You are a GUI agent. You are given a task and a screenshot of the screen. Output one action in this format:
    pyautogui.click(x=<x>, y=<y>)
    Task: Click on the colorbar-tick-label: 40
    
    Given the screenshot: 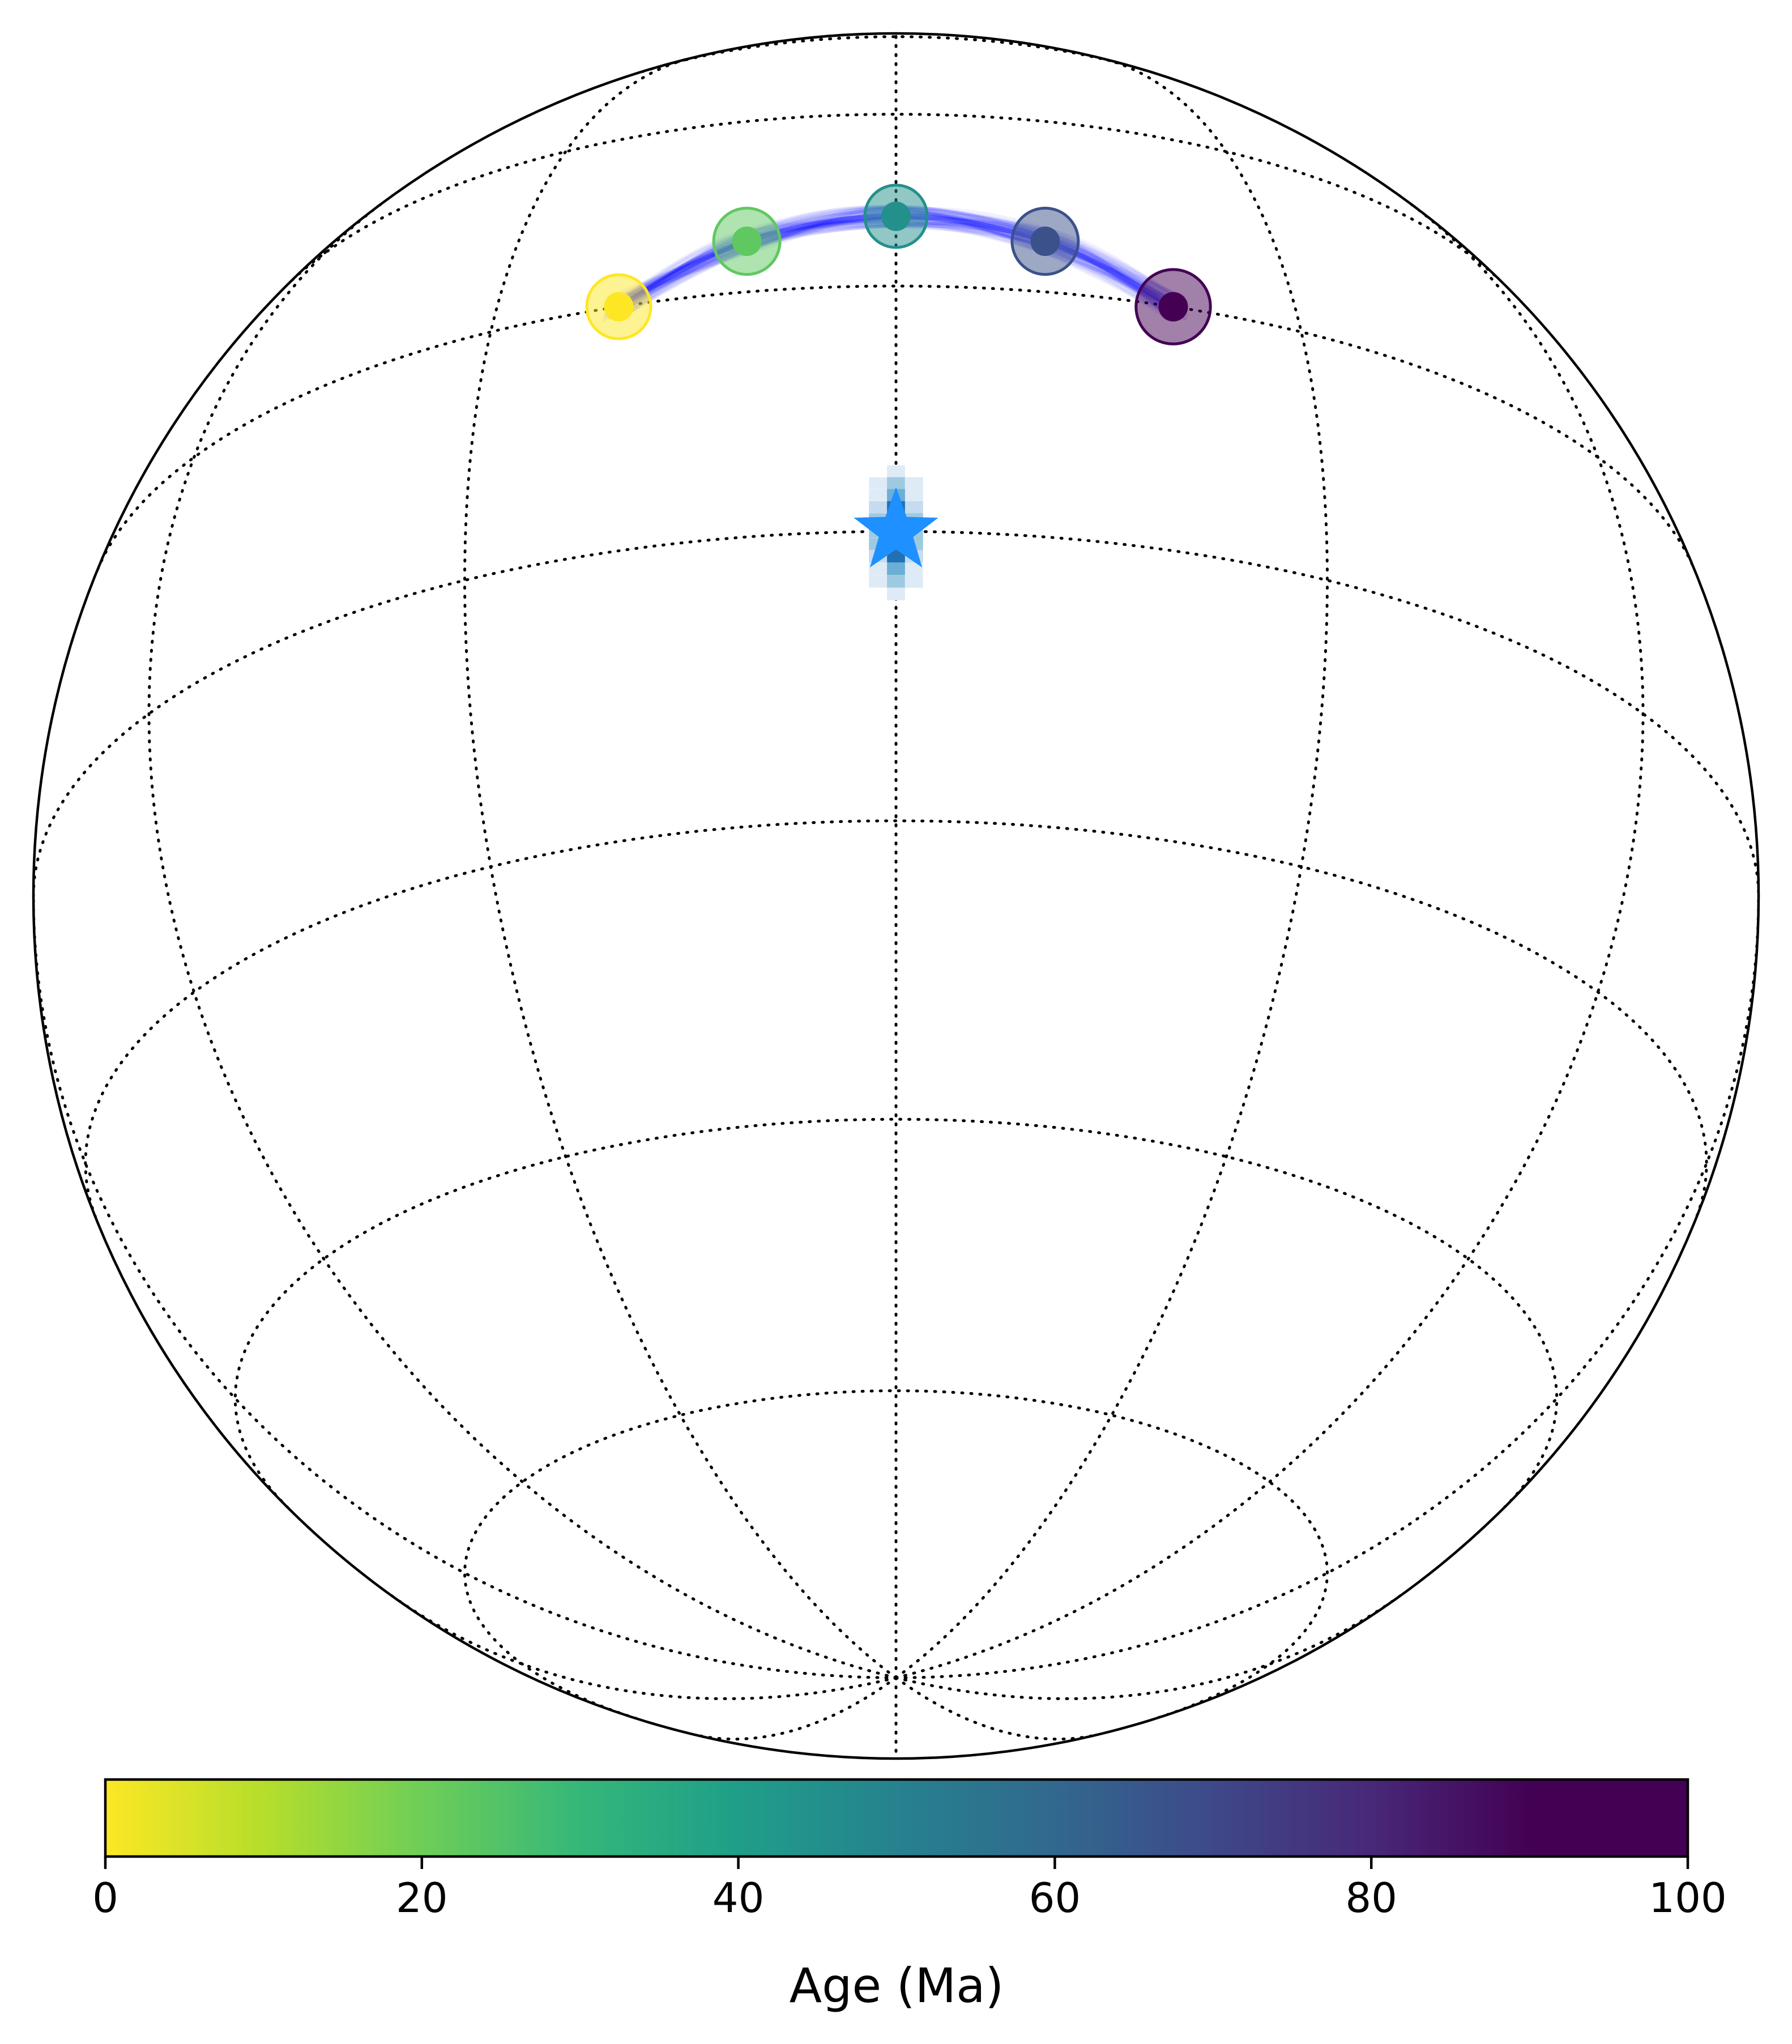 What is the action you would take?
    pyautogui.click(x=738, y=1898)
    